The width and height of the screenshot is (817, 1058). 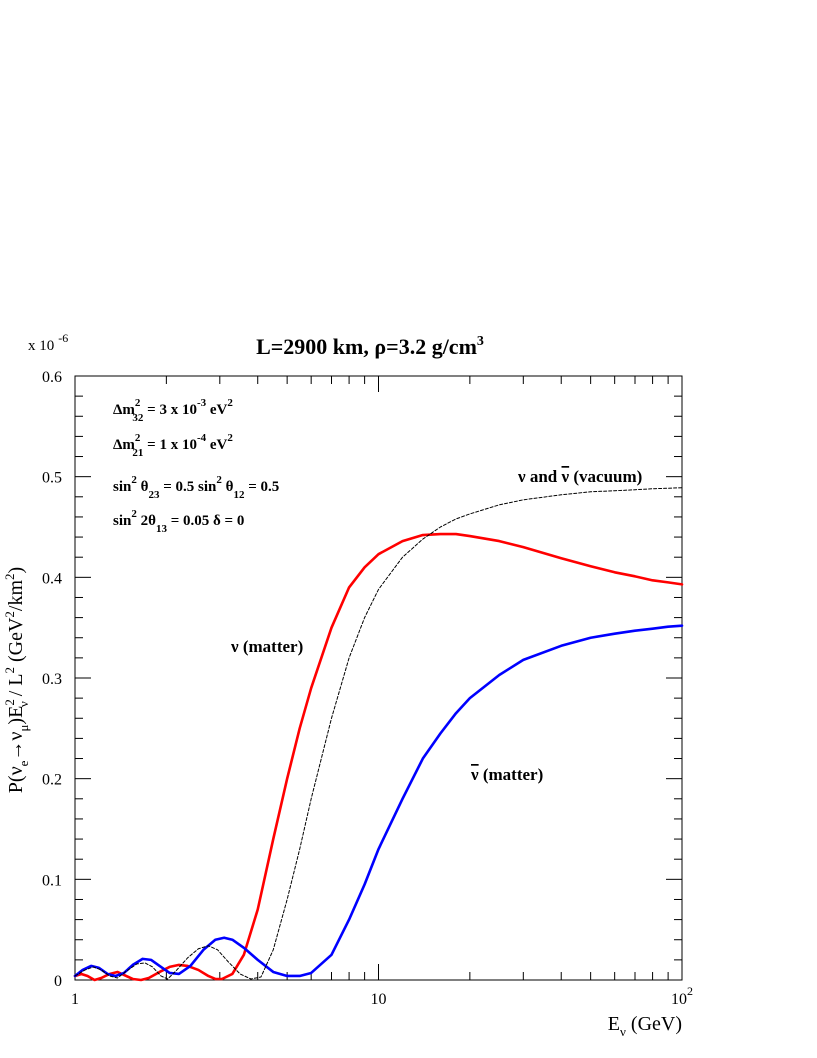 I want to click on chart-title-main: L=2900 km,, so click(x=315, y=346).